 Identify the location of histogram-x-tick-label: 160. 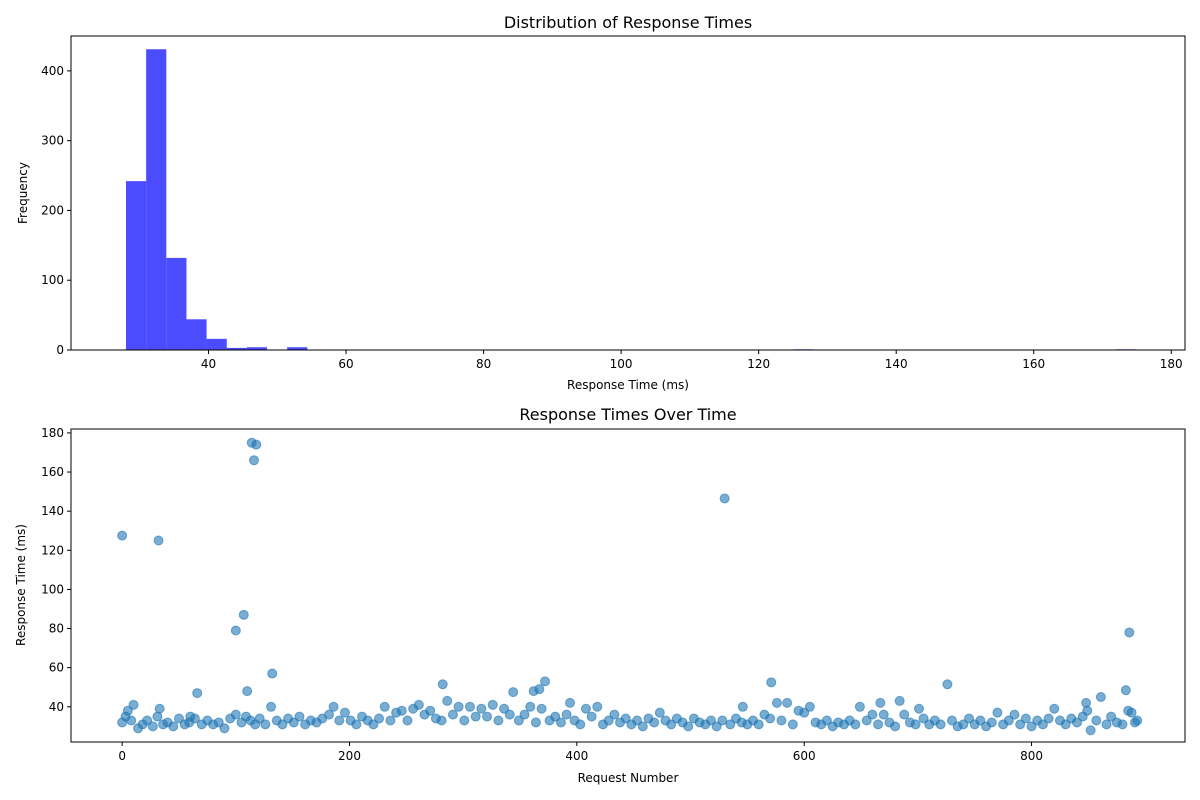
(1033, 364).